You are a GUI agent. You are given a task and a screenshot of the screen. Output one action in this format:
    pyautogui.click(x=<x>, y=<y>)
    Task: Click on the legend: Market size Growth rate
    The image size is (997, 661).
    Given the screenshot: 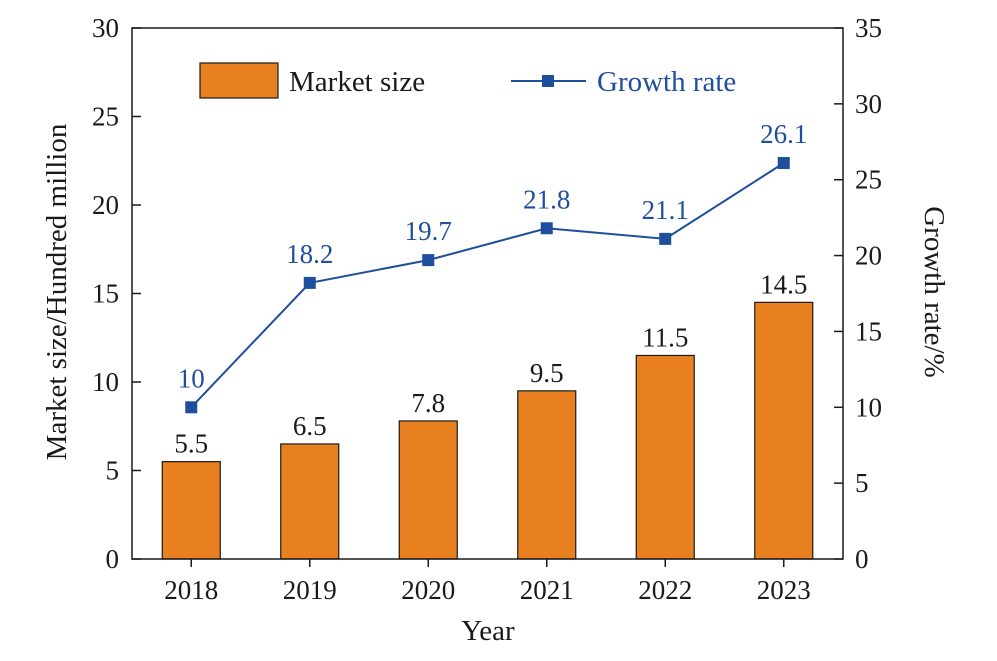 What is the action you would take?
    pyautogui.click(x=467, y=80)
    